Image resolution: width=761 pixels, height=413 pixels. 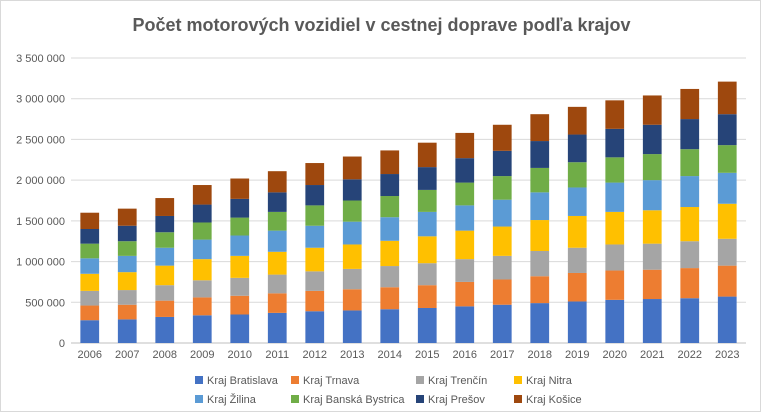 I want to click on x-tick-label: 2007, so click(x=127, y=355).